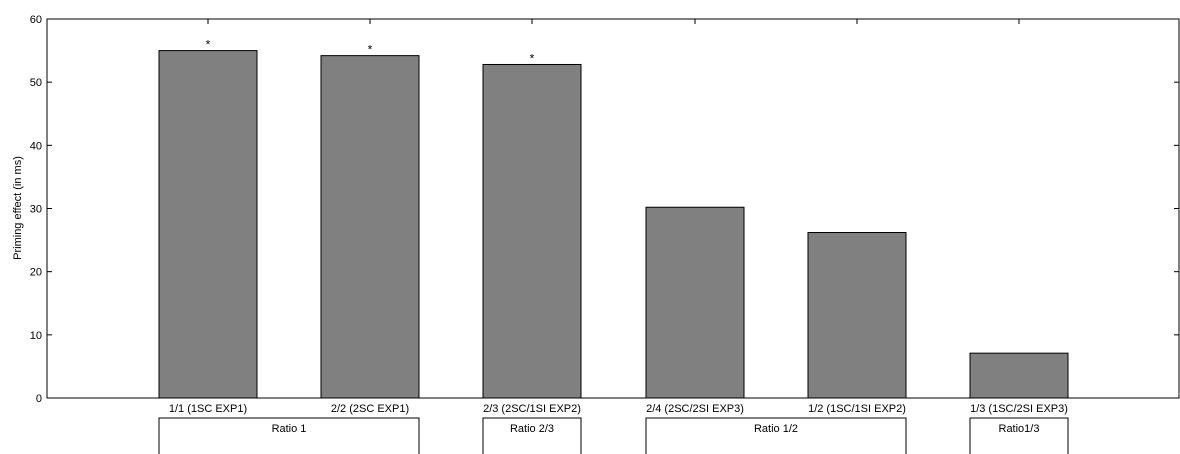  What do you see at coordinates (36, 20) in the screenshot?
I see `y-tick-label: 60` at bounding box center [36, 20].